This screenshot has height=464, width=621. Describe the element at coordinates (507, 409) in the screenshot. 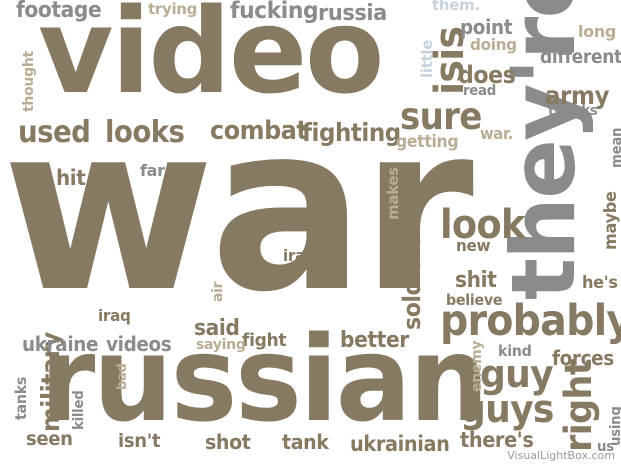

I see `word-guys: guys` at that location.